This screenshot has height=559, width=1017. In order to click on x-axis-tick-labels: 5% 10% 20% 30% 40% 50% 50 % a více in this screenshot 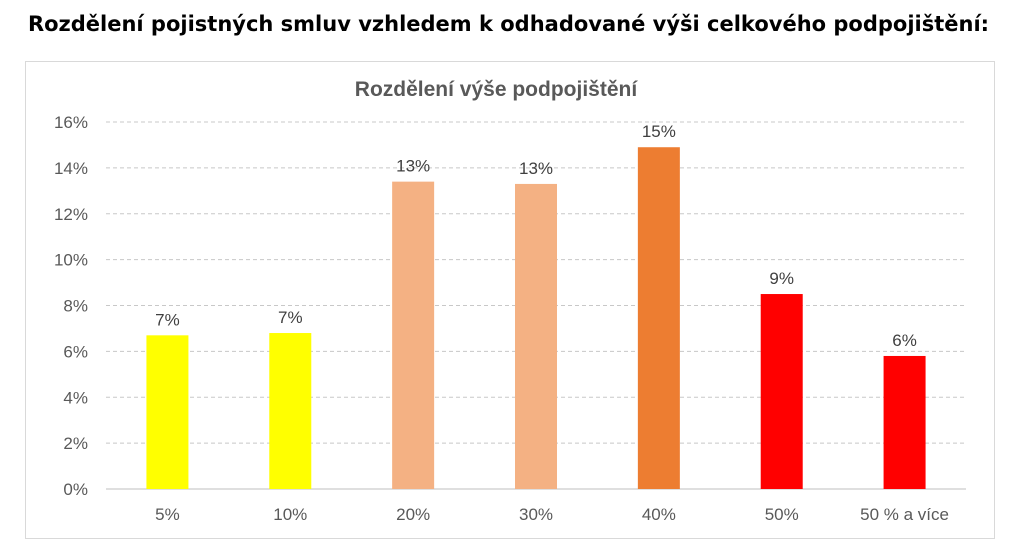, I will do `click(552, 514)`.